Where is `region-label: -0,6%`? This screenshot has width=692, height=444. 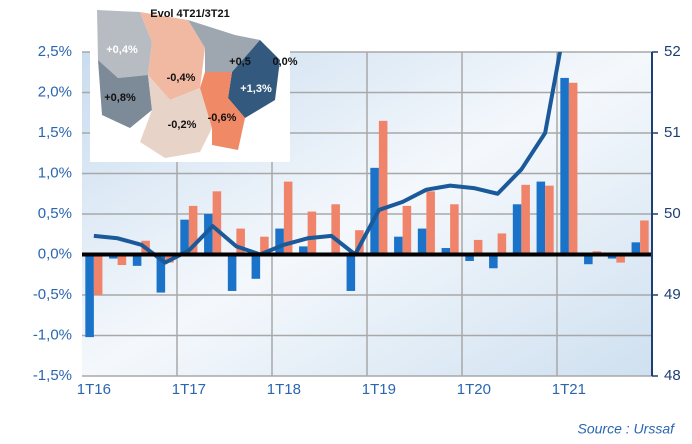
region-label: -0,6% is located at coordinates (222, 118).